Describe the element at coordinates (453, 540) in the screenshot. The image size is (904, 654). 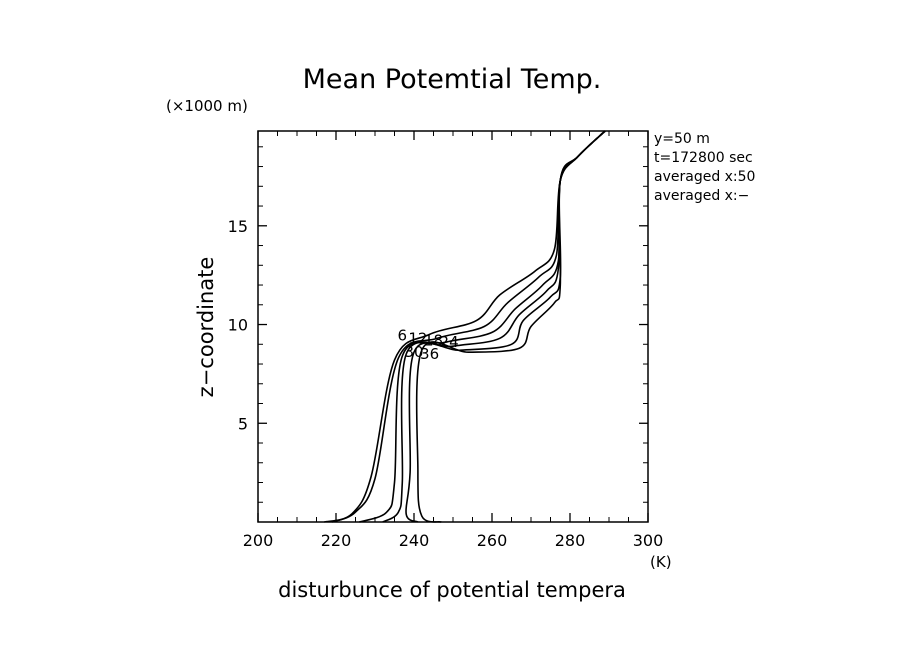
I see `x-tick-labels: 200 220 240 260 280 300` at that location.